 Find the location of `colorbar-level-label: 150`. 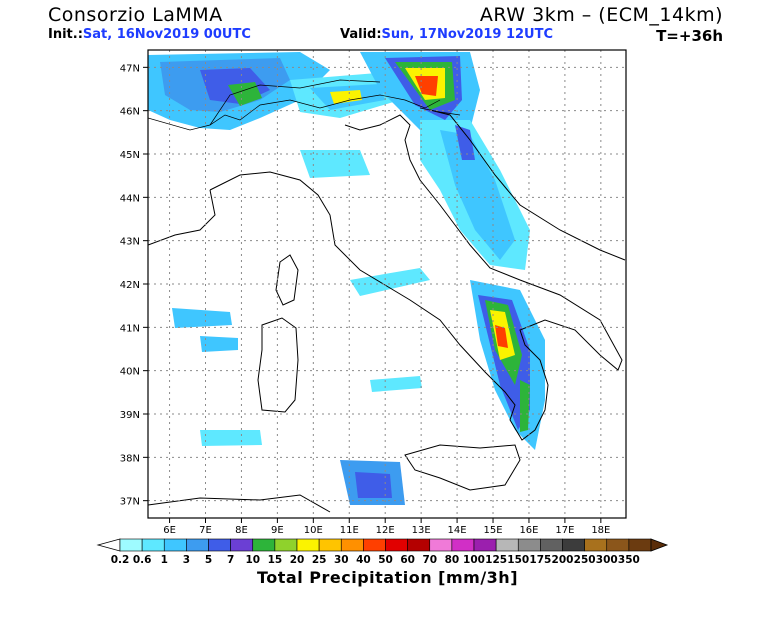

colorbar-level-label: 150 is located at coordinates (518, 560).